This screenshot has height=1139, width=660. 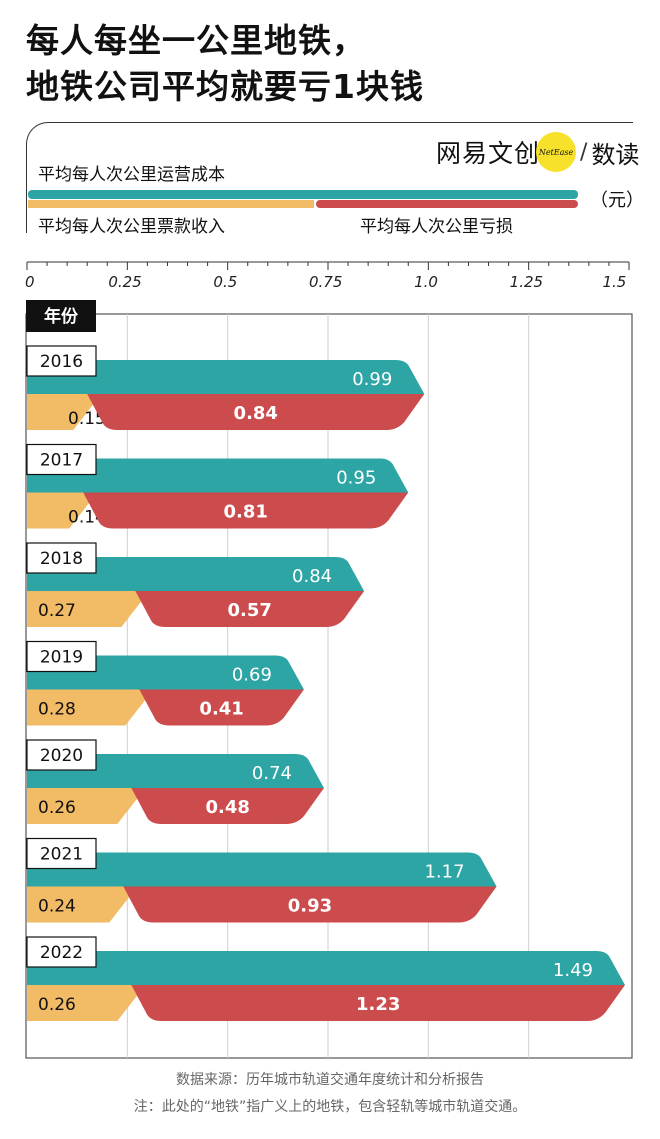 What do you see at coordinates (57, 710) in the screenshot?
I see `revenue-value-label: 0.28` at bounding box center [57, 710].